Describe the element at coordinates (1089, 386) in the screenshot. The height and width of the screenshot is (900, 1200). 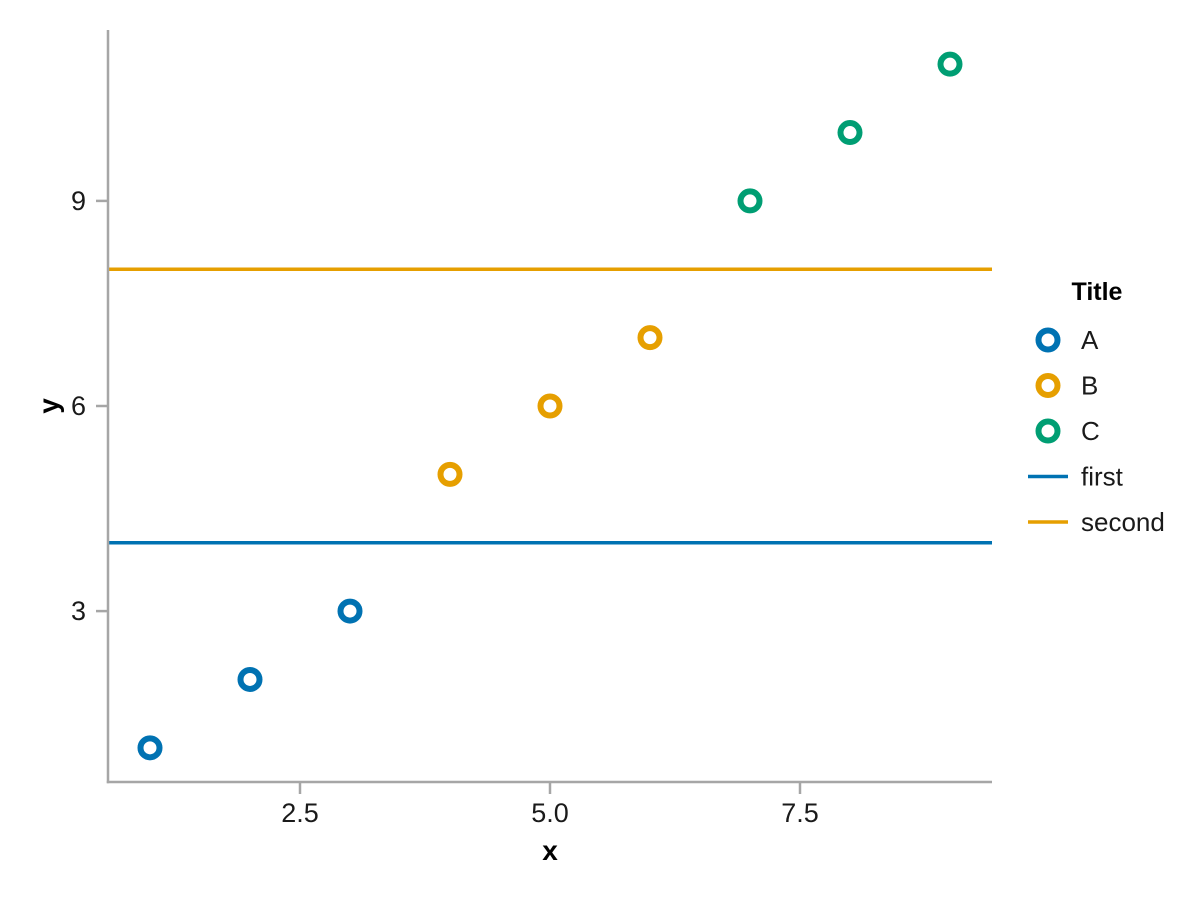
I see `legend-label-B: B` at that location.